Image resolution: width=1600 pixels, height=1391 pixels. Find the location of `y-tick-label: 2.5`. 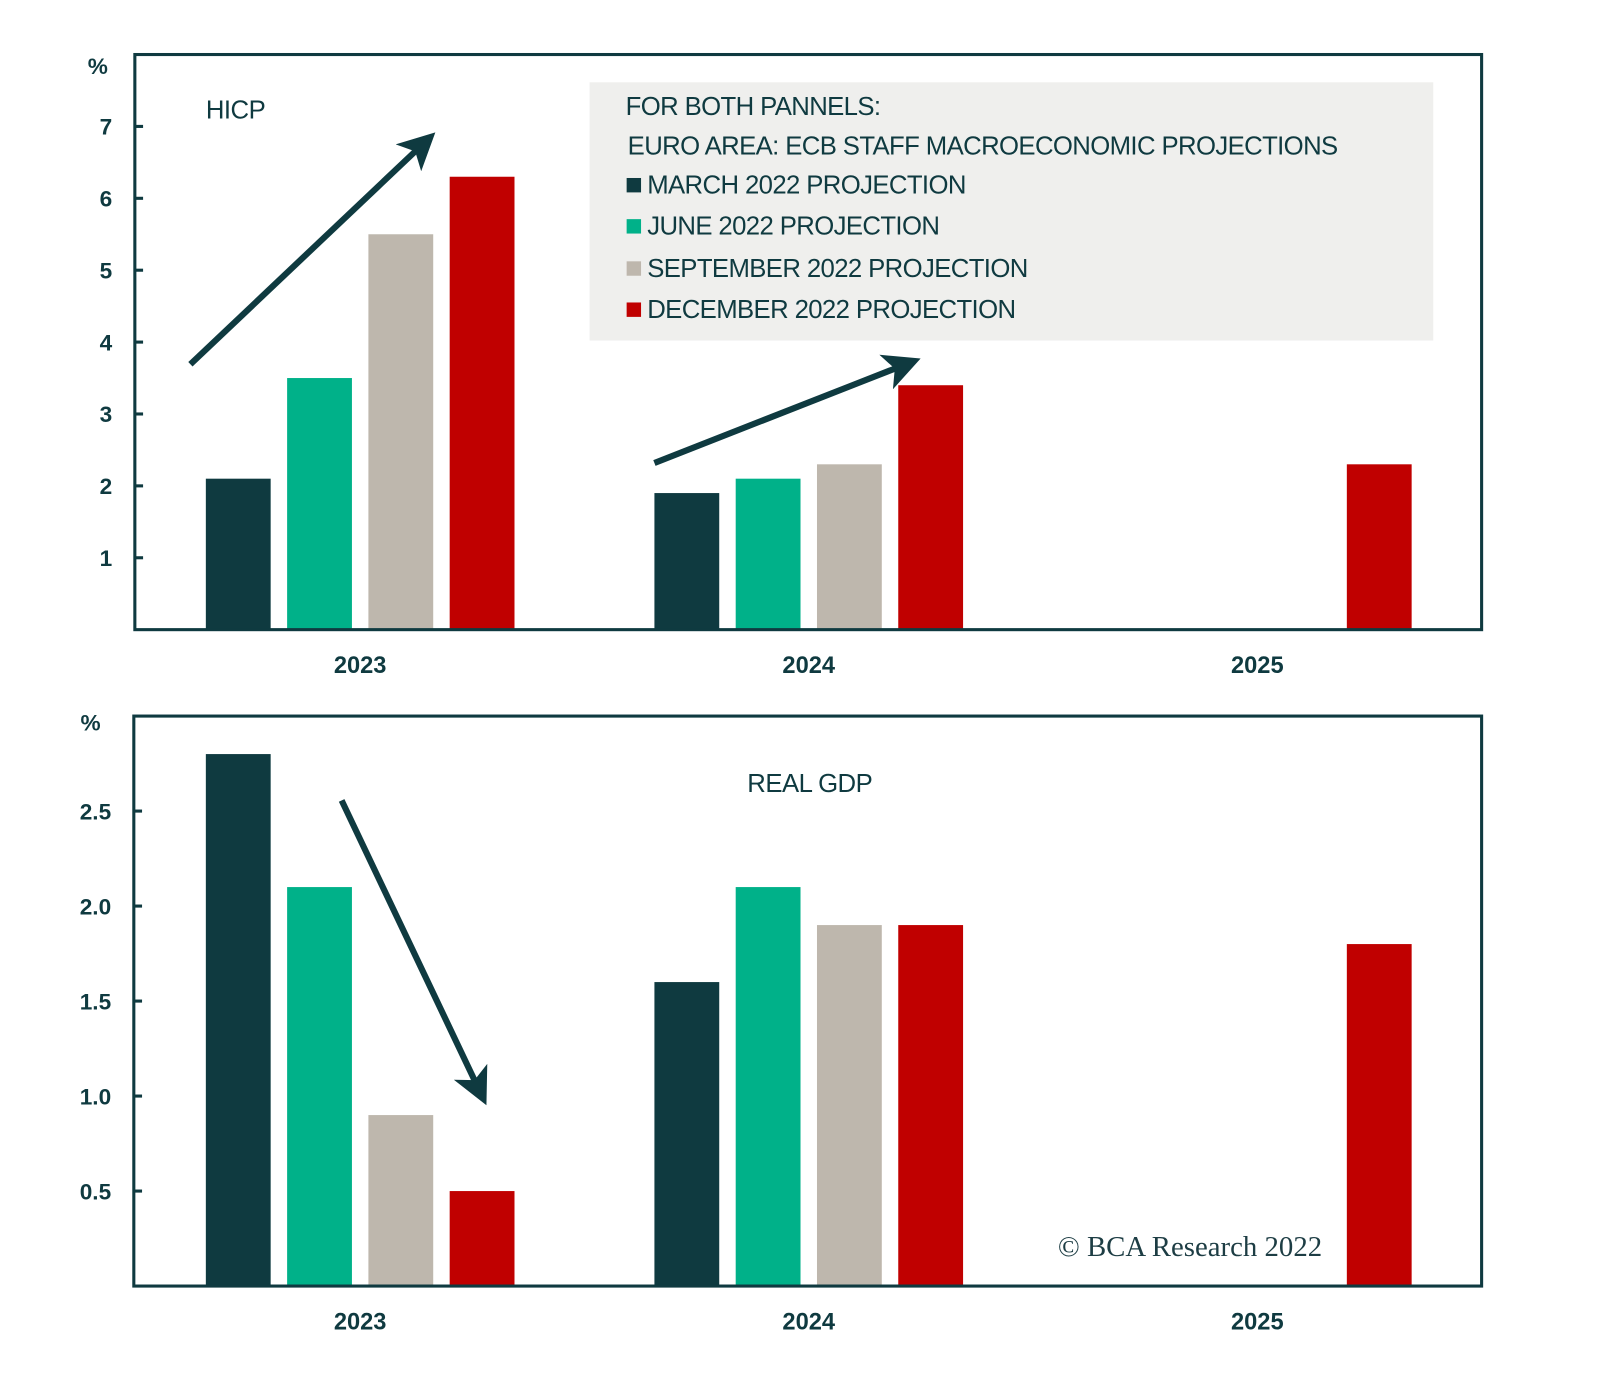

y-tick-label: 2.5 is located at coordinates (95, 811).